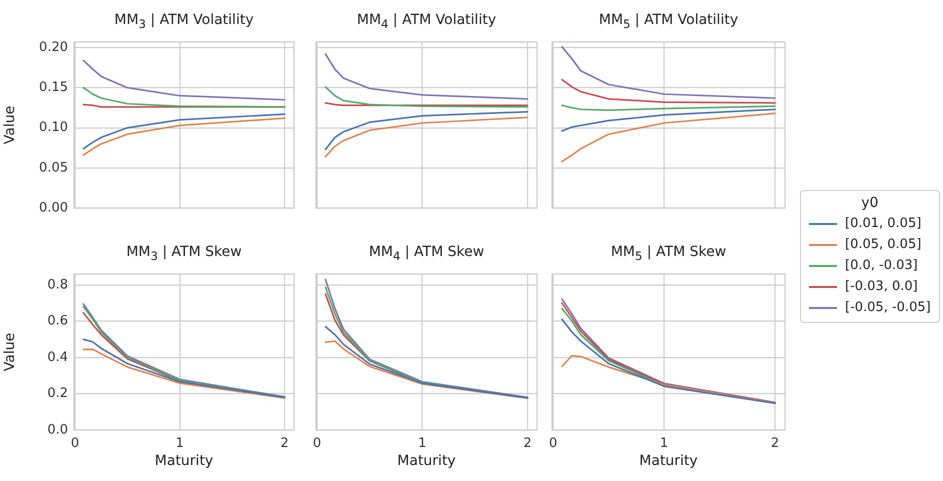 The height and width of the screenshot is (481, 943). Describe the element at coordinates (53, 168) in the screenshot. I see `y-tick-label: 0.05` at that location.